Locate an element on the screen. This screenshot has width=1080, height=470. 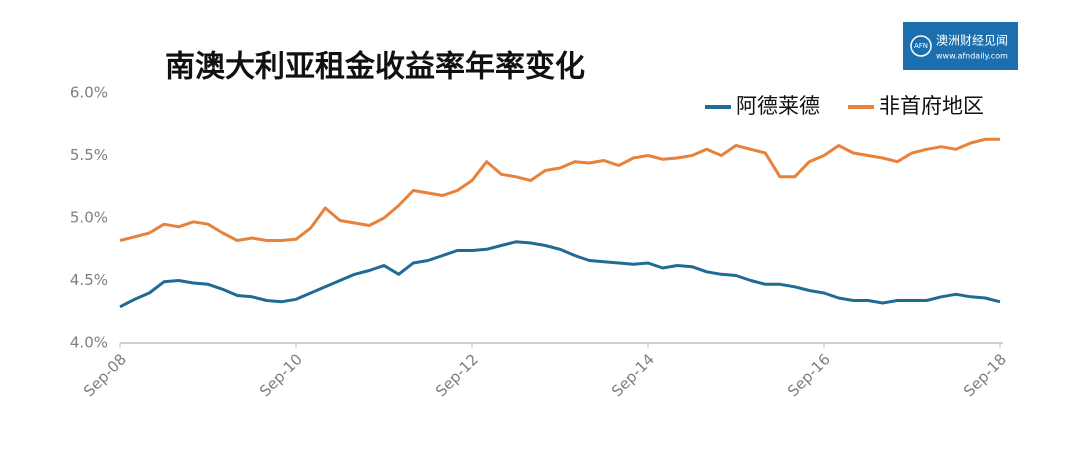
y-tick-label: 4.0% is located at coordinates (89, 343).